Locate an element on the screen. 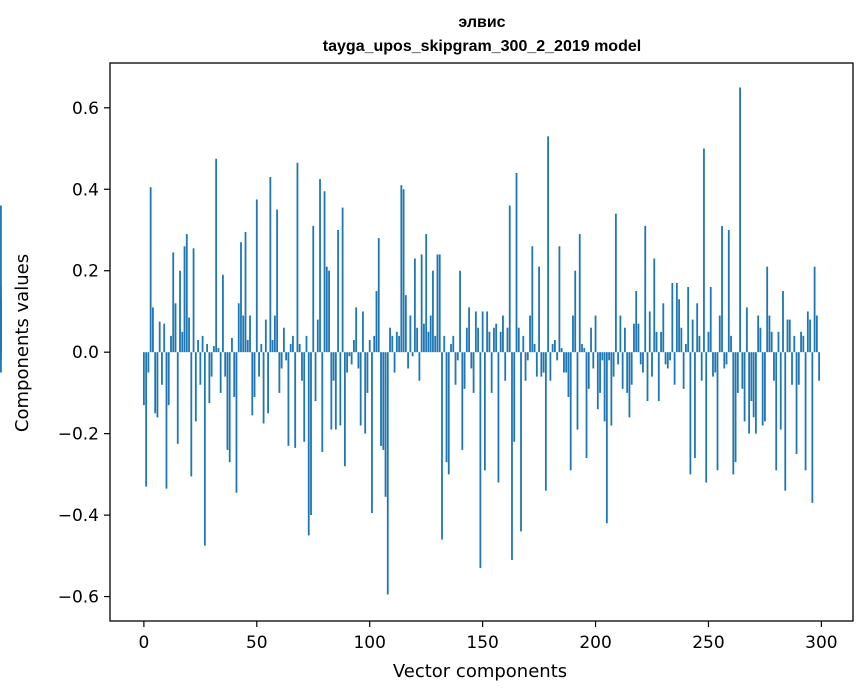 Image resolution: width=867 pixels, height=696 pixels. x-tick-label: 100 is located at coordinates (369, 643).